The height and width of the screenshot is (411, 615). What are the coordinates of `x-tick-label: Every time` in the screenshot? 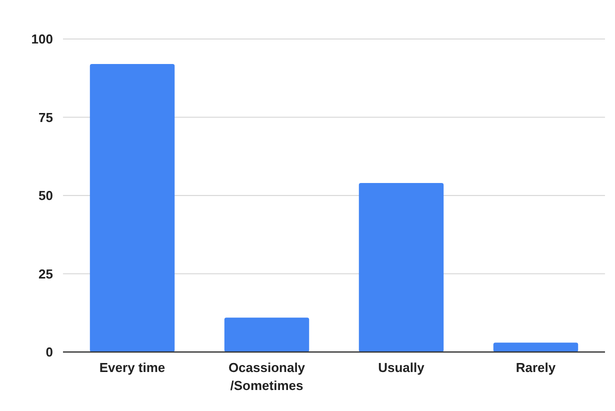 It's located at (132, 367).